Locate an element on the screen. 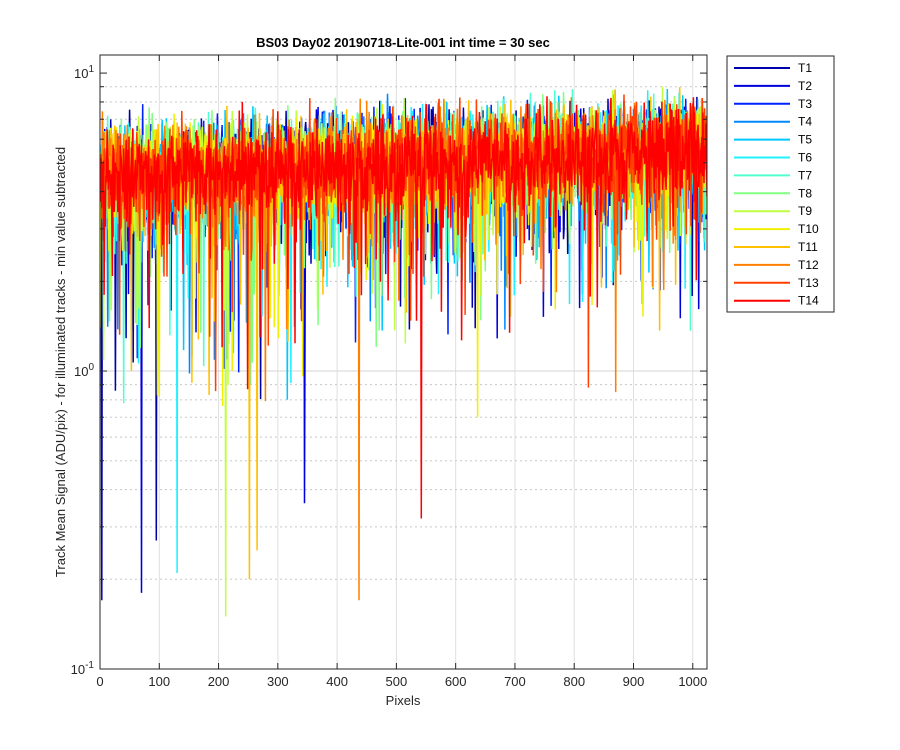  x-tick-label: 800 is located at coordinates (574, 681).